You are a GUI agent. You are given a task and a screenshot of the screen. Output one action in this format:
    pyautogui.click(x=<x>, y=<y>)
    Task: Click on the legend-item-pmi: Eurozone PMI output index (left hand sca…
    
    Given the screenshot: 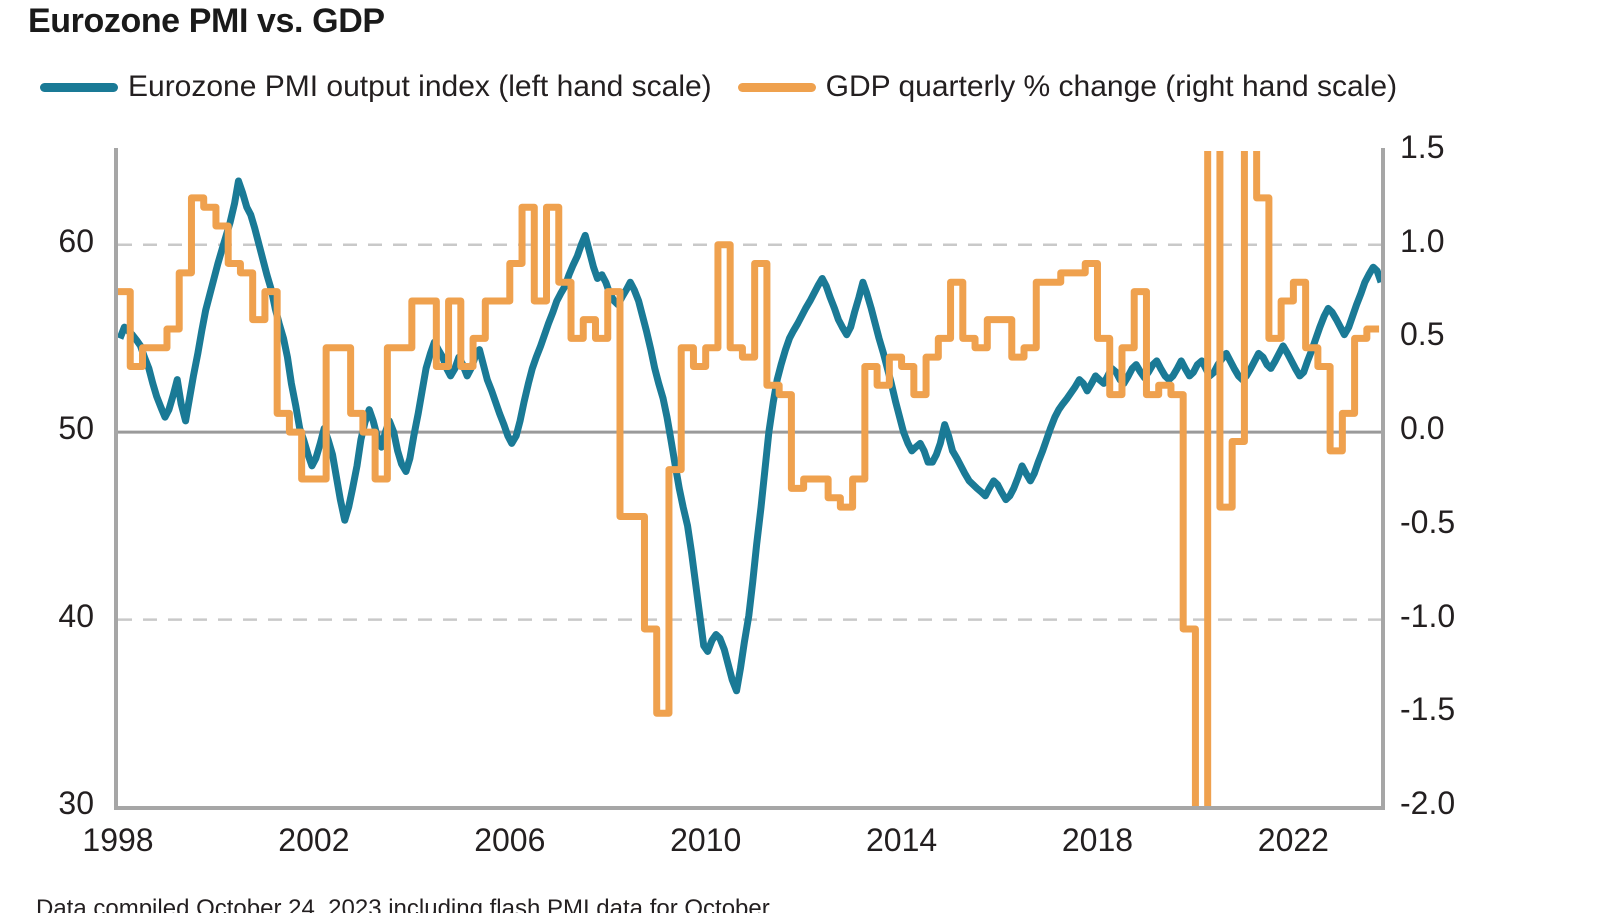 What is the action you would take?
    pyautogui.click(x=376, y=87)
    